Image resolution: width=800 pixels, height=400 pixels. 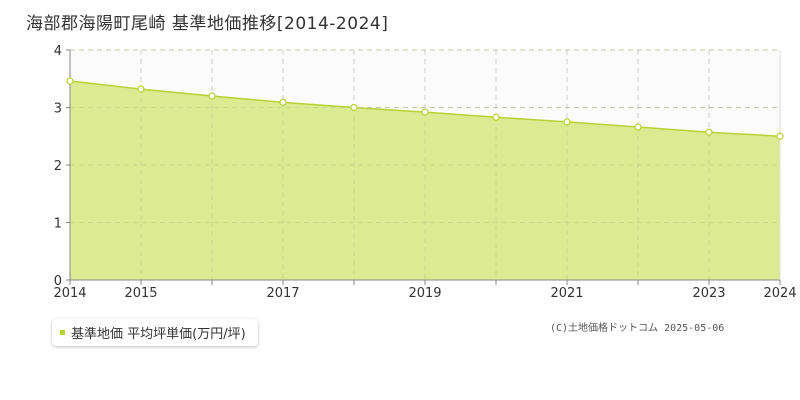 What do you see at coordinates (69, 293) in the screenshot?
I see `x-tick-label: 2014` at bounding box center [69, 293].